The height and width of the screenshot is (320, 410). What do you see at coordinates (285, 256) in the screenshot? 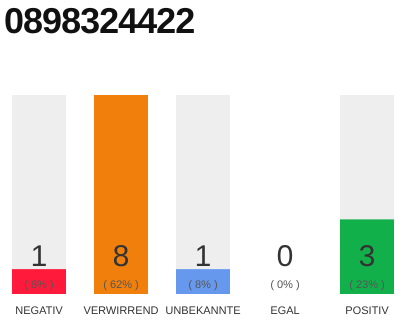
I see `data-label: 0` at bounding box center [285, 256].